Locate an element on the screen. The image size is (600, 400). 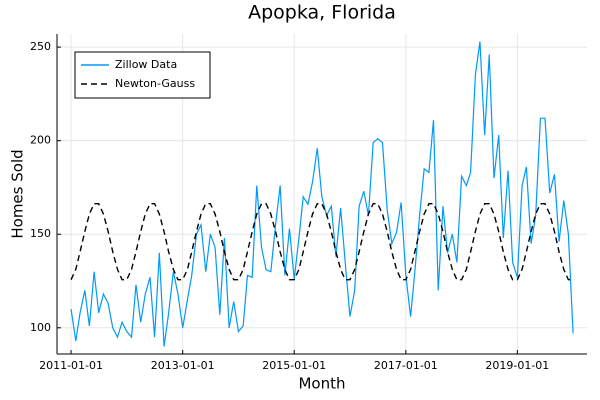
legend-label: Zillow Data is located at coordinates (146, 64).